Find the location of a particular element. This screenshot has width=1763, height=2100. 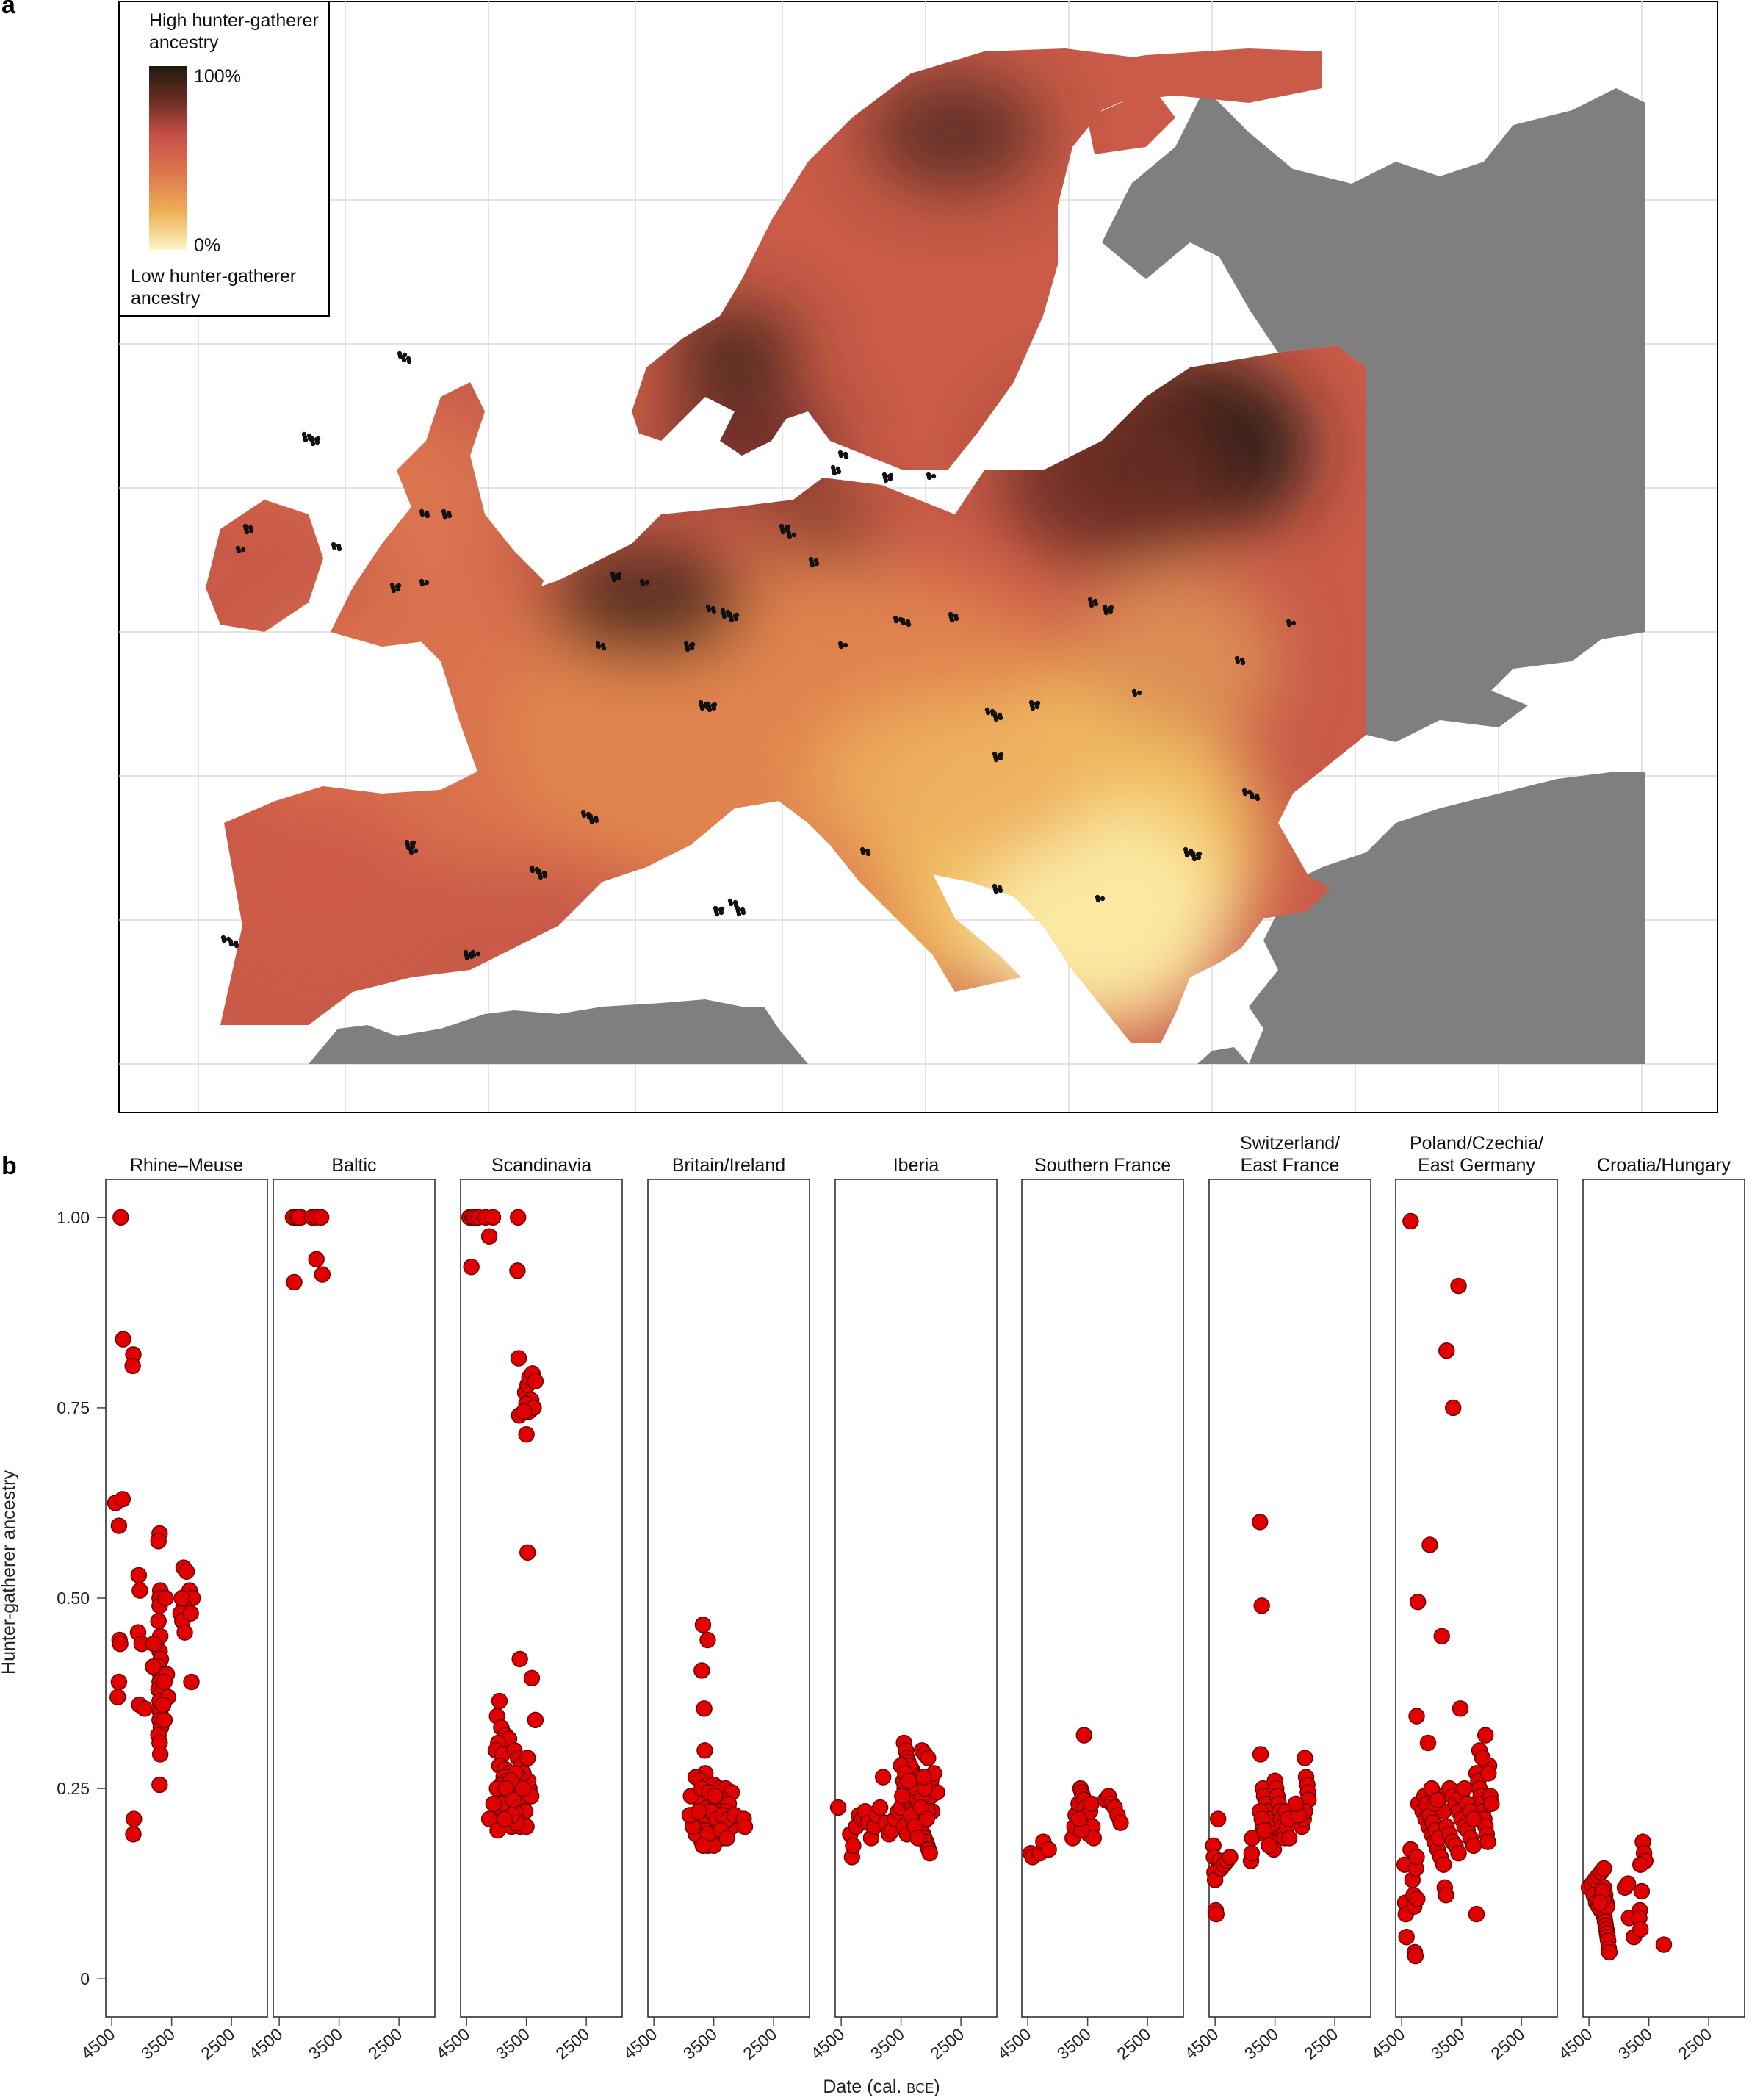

x-axis-label: Date (cal. BCE) is located at coordinates (881, 2086).